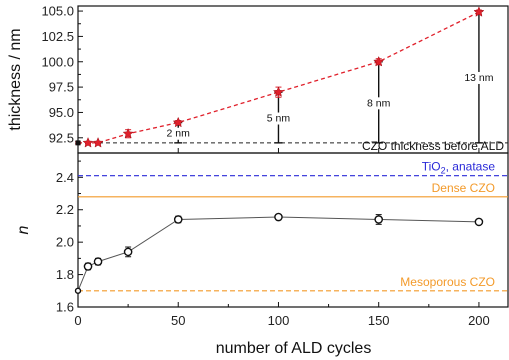 This screenshot has height=360, width=509. I want to click on reference-label-main: Dense CZO, so click(463, 188).